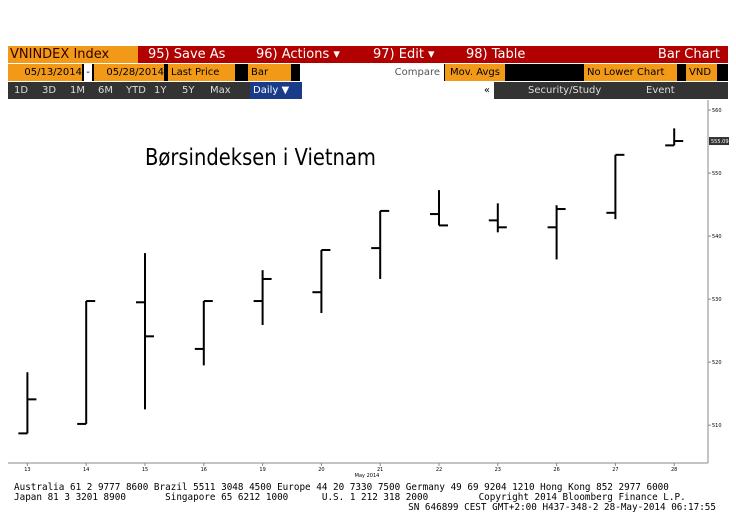 The image size is (736, 527). I want to click on collapse: «, so click(398, 90).